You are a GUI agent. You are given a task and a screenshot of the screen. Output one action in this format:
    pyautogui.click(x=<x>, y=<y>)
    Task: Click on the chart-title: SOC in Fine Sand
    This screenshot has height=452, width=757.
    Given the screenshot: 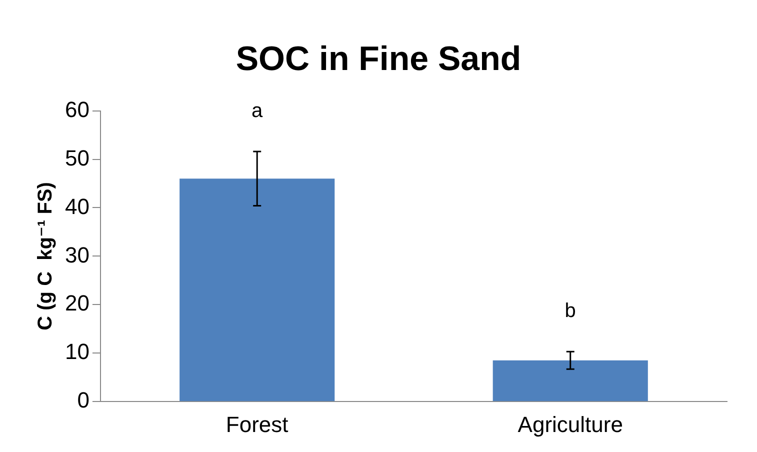 What is the action you would take?
    pyautogui.click(x=379, y=59)
    